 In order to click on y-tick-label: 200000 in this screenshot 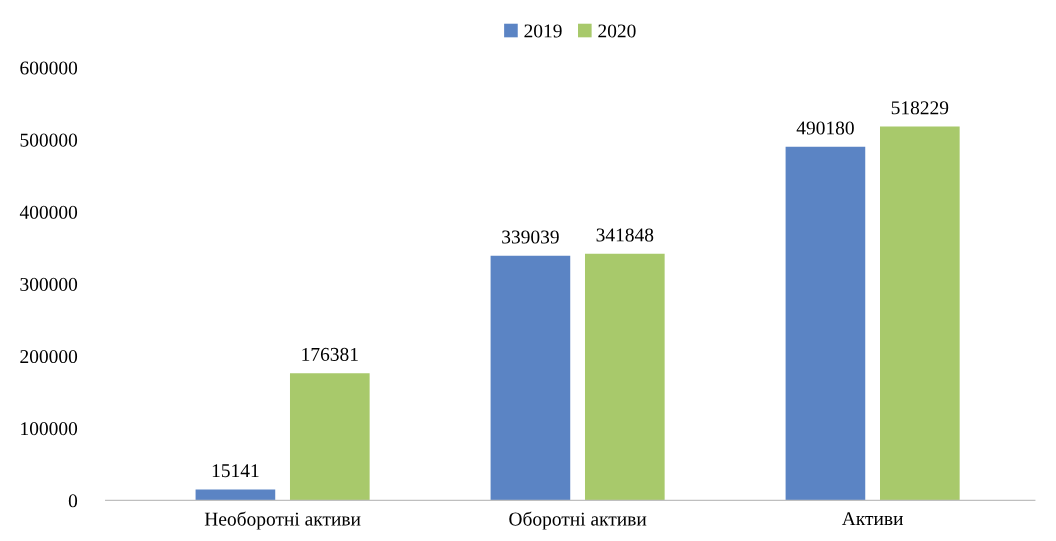, I will do `click(49, 356)`.